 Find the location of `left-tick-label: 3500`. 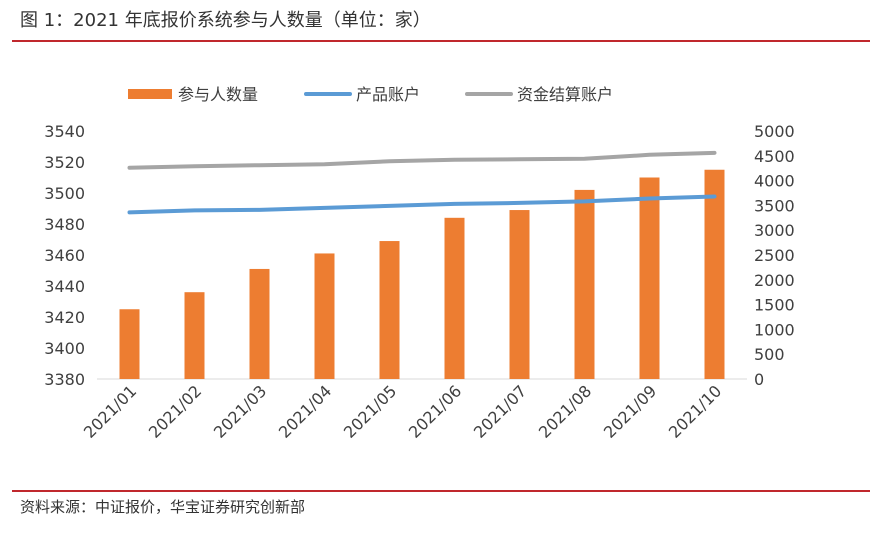

left-tick-label: 3500 is located at coordinates (64, 193).